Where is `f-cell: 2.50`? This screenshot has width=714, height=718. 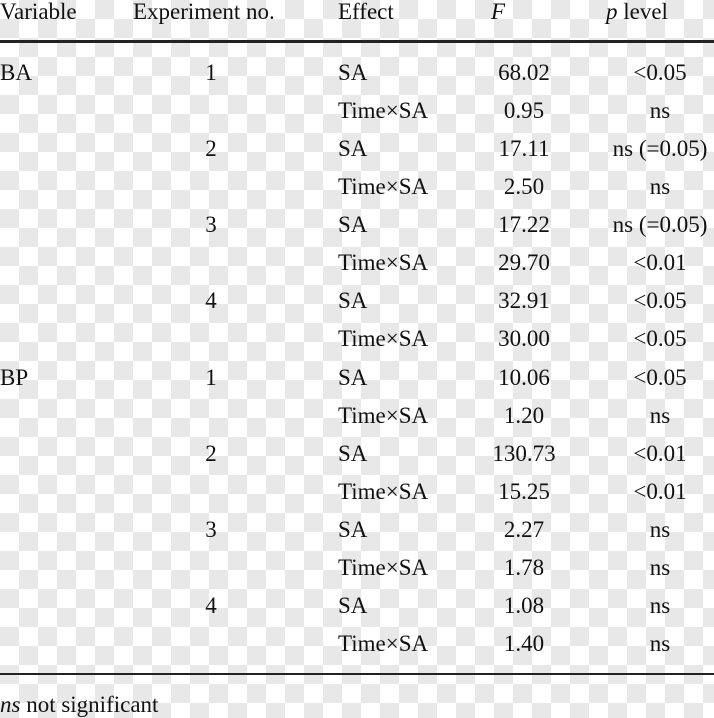 f-cell: 2.50 is located at coordinates (524, 187).